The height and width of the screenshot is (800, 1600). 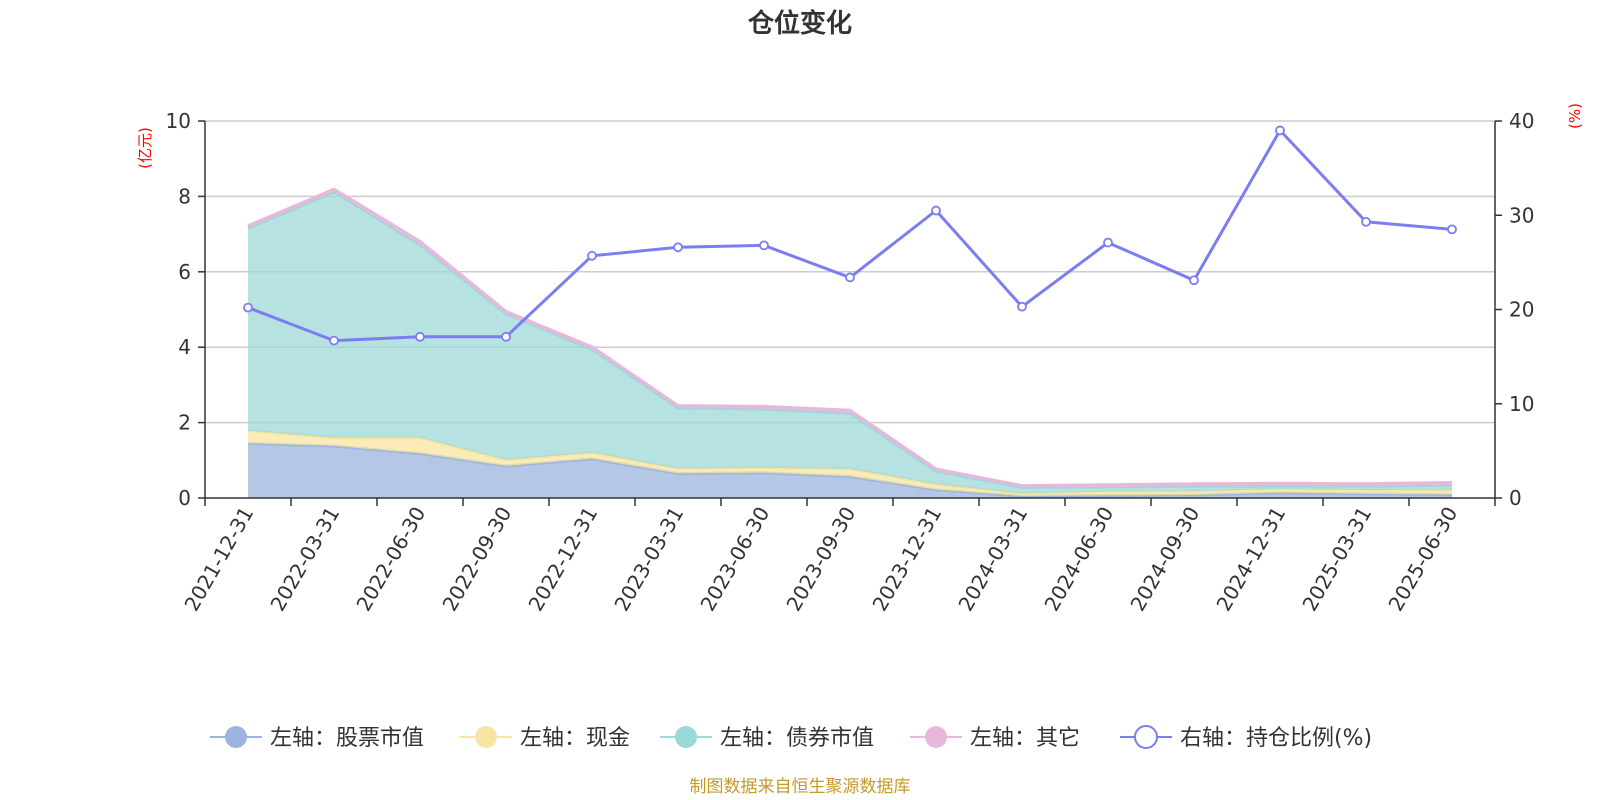 What do you see at coordinates (1521, 310) in the screenshot?
I see `right-tick-label: 20` at bounding box center [1521, 310].